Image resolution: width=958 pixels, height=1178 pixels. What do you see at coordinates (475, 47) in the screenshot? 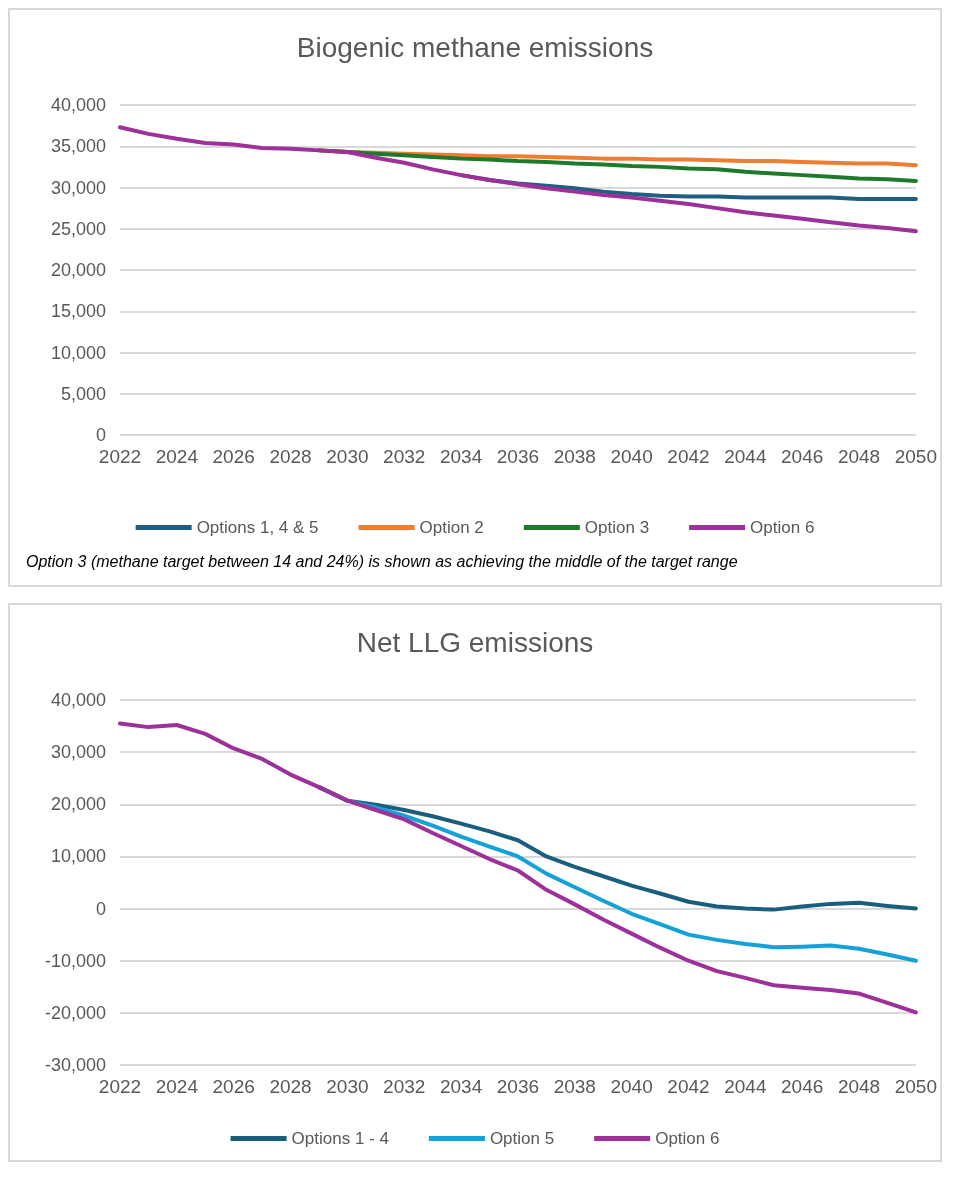
I see `chart-title: Biogenic methane emissions` at bounding box center [475, 47].